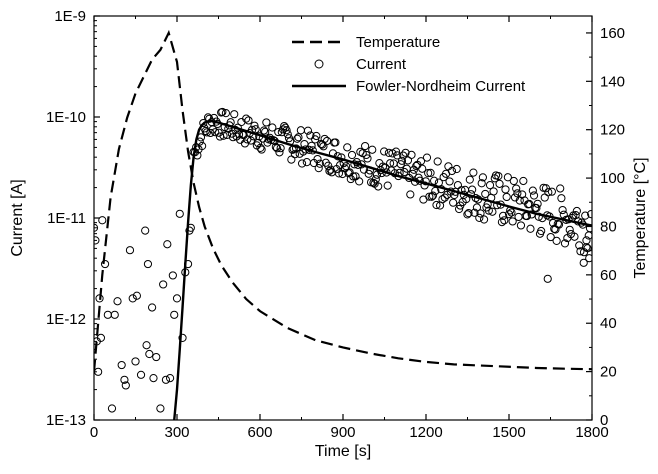  Describe the element at coordinates (70, 16) in the screenshot. I see `y-left-tick-label: 1E-9` at that location.